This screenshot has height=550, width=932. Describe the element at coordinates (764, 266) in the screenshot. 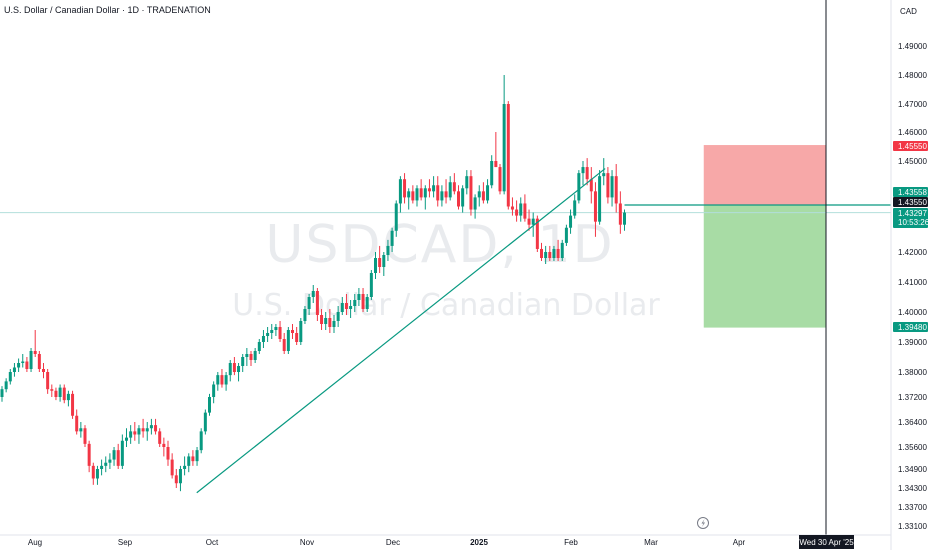

I see `take-profit-zone` at that location.